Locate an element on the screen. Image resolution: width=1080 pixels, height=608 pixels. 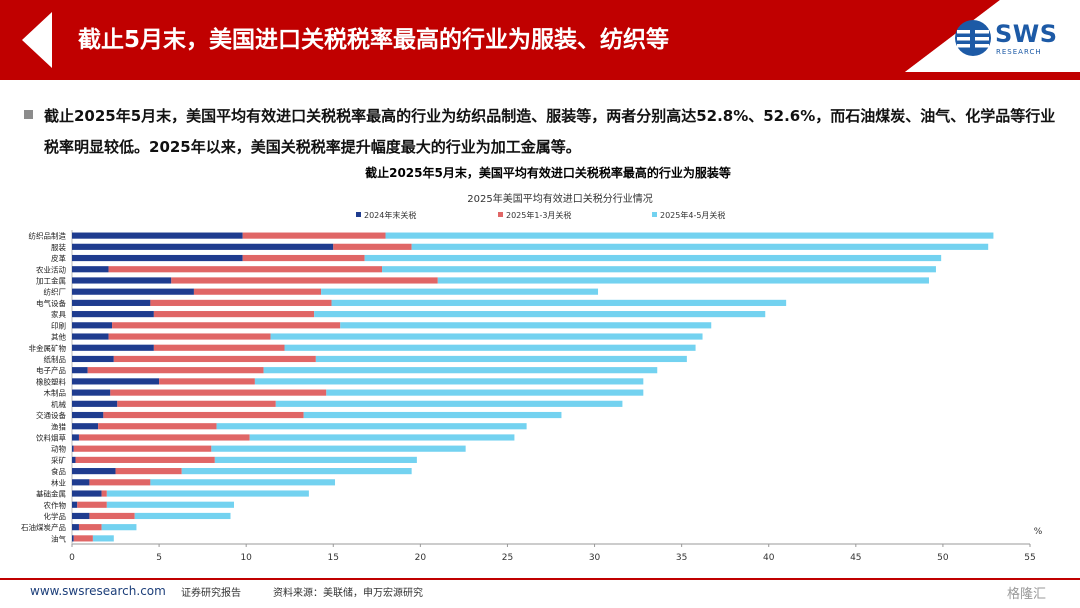
category-label-12: 电子产品 is located at coordinates (51, 370).